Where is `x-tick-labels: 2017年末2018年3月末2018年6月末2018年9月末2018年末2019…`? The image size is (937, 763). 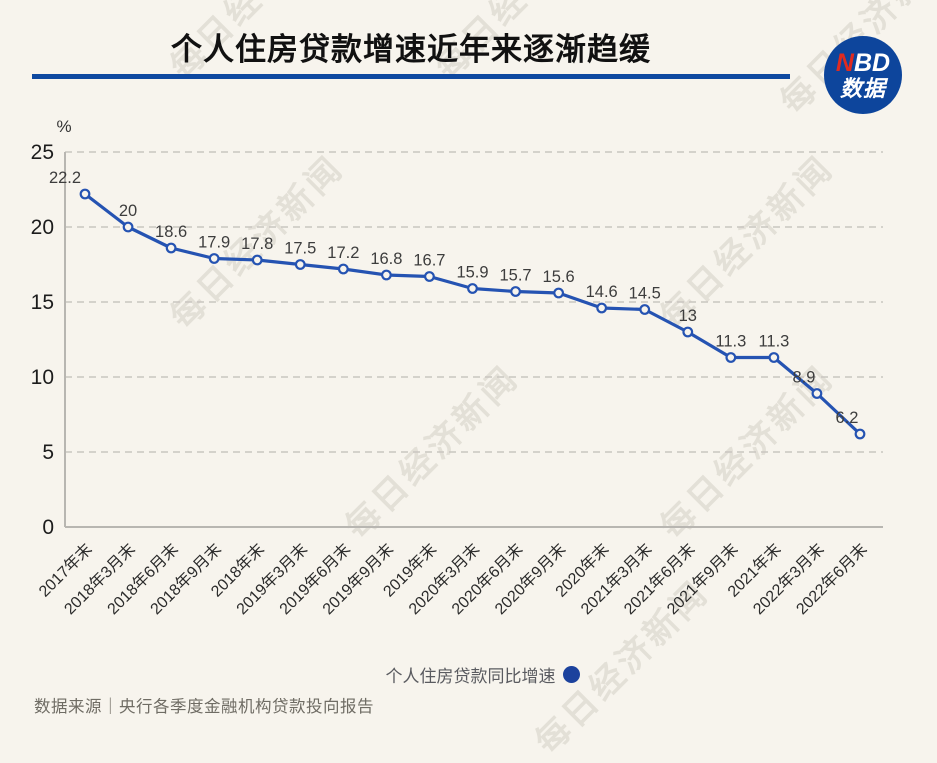
x-tick-labels: 2017年末2018年3月末2018年6月末2018年9月末2018年末2019… is located at coordinates (453, 579).